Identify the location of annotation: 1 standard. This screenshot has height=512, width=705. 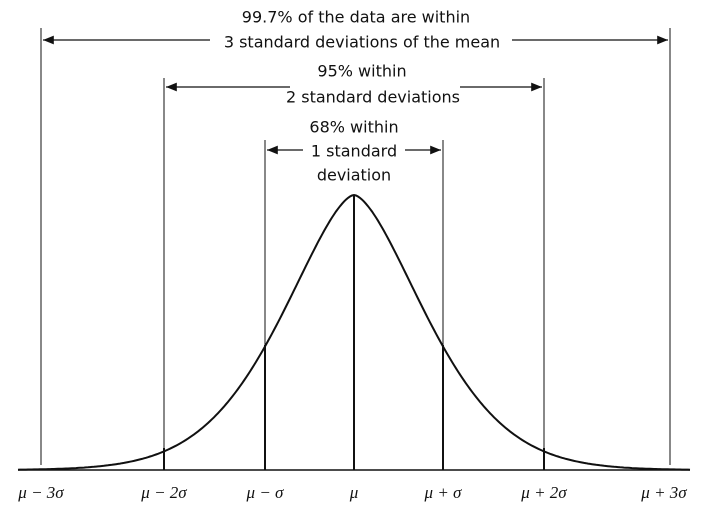
(354, 151).